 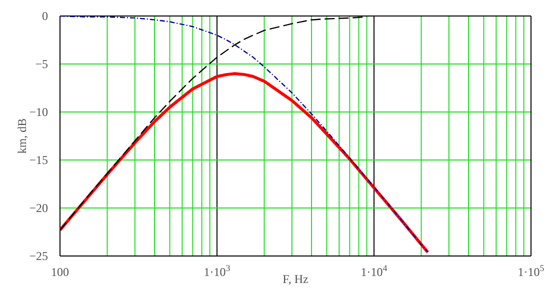 I want to click on y-tick-label: −5, so click(x=41, y=64).